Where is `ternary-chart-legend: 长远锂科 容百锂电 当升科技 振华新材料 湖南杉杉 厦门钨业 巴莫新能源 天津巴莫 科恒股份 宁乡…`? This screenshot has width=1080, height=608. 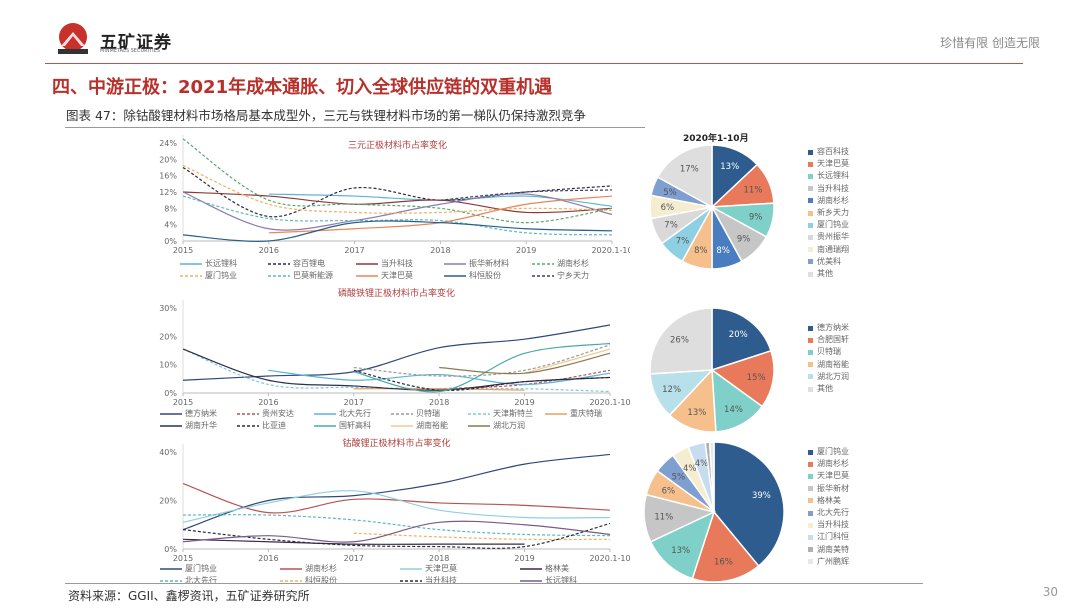 ternary-chart-legend: 长远锂科 容百锂电 当升科技 振华新材料 湖南杉杉 厦门钨业 巴莫新能源 天津巴莫 科恒股份 宁乡… is located at coordinates (400, 269).